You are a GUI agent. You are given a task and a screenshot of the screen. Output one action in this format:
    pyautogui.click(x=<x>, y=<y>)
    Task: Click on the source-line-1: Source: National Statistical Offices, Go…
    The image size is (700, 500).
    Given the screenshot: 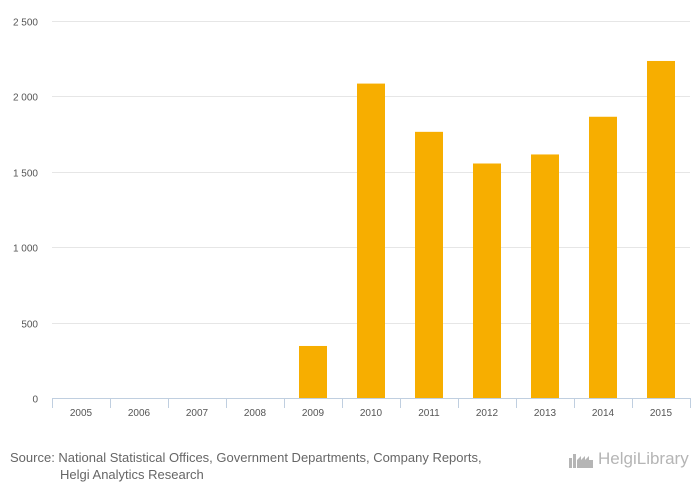 What is the action you would take?
    pyautogui.click(x=246, y=457)
    